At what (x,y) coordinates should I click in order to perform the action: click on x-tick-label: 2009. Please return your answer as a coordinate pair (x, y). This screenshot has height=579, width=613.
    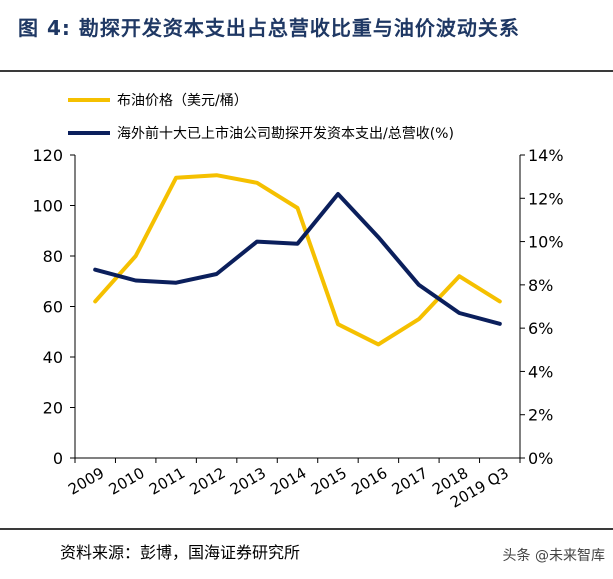
    Looking at the image, I should click on (86, 481).